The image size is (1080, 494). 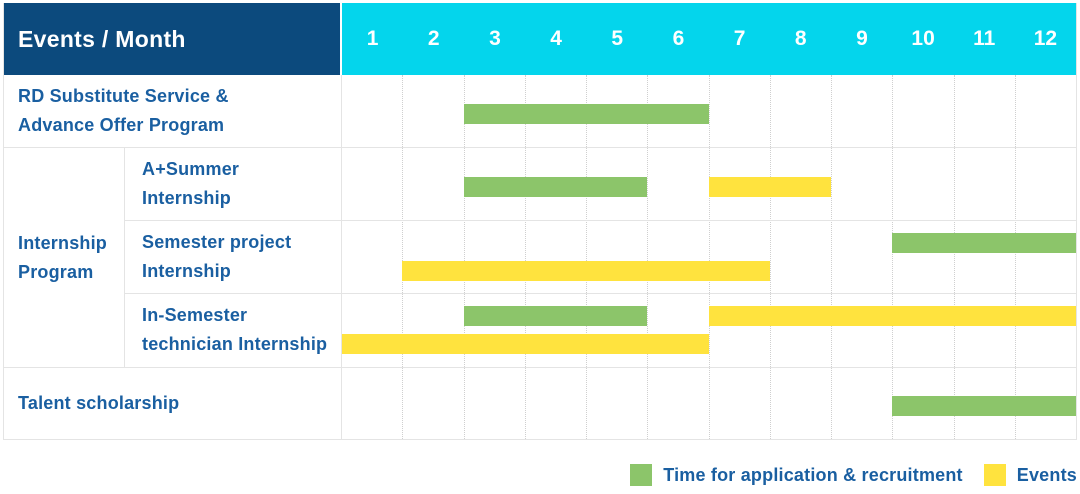 I want to click on row-label-line: A+Summer, so click(x=191, y=168).